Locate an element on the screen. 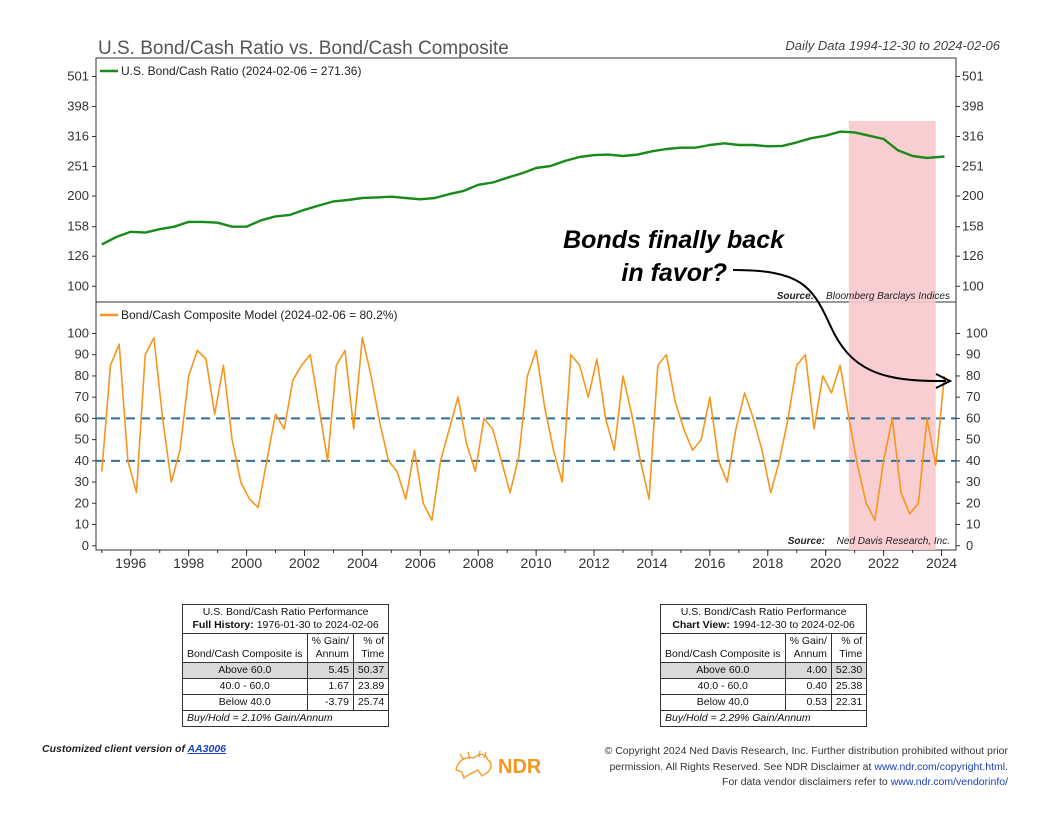  col-header-gain: % Gain/Annum is located at coordinates (808, 648).